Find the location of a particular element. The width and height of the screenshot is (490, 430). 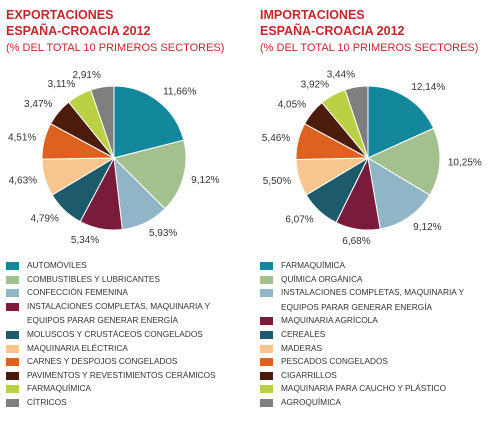

legend-item: AGROQUÍMICA is located at coordinates (375, 403).